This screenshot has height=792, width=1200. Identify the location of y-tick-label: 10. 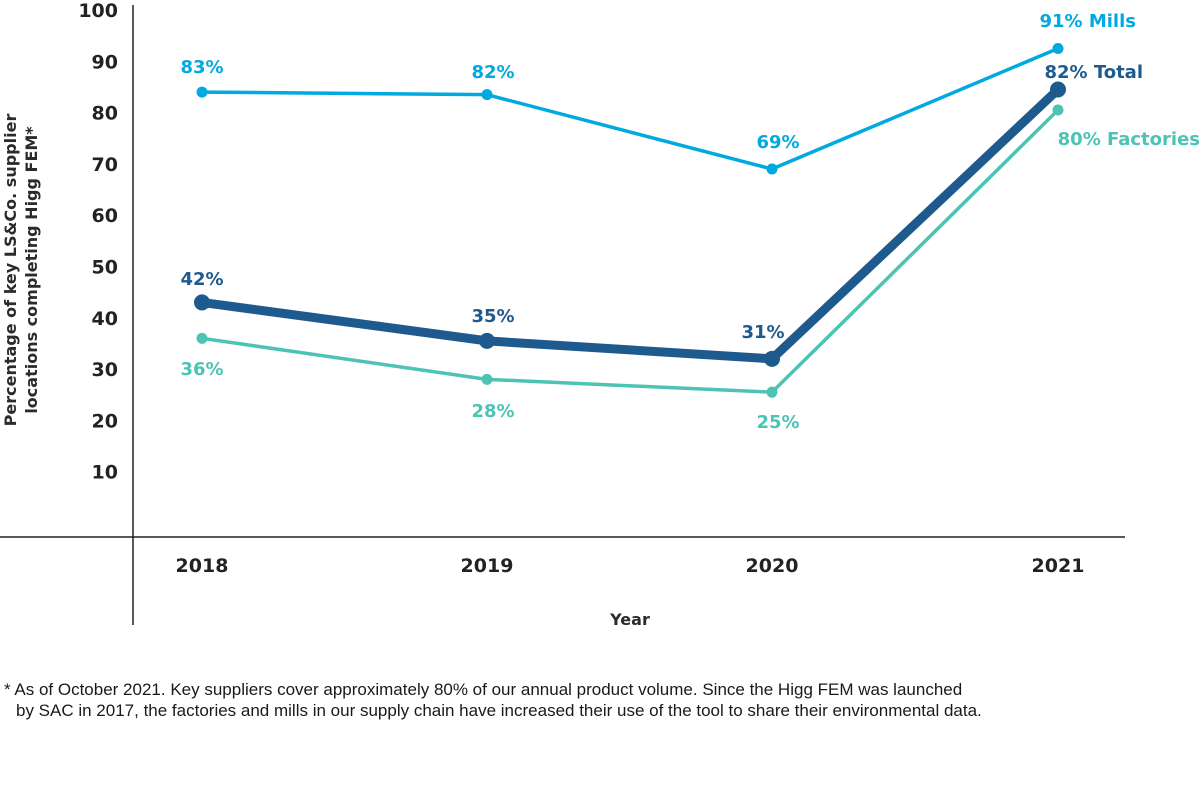
(105, 473).